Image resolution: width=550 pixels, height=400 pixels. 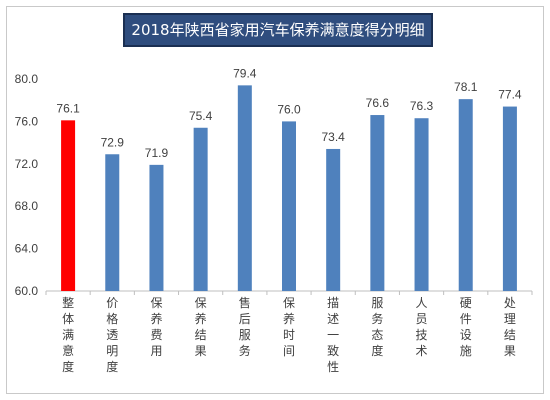 I want to click on data-label: 76.3, so click(x=422, y=106).